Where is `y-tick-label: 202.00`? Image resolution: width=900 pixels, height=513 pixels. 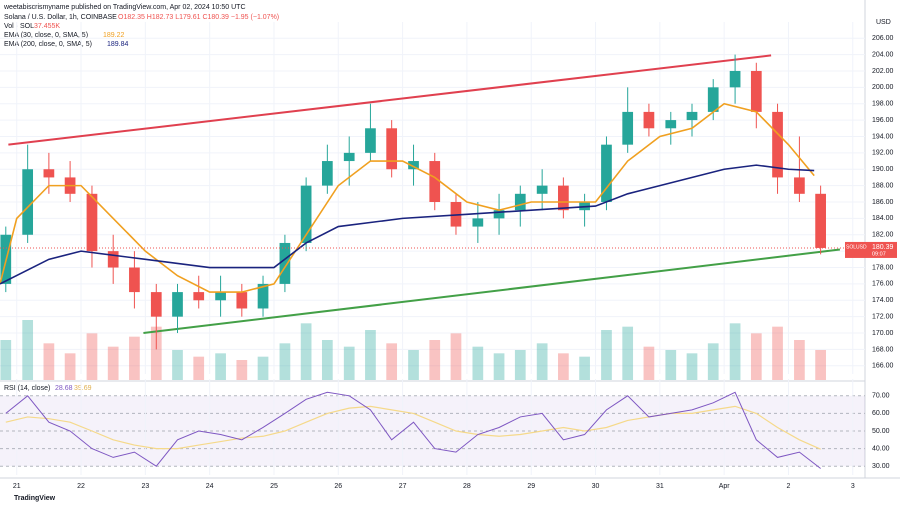 y-tick-label: 202.00 is located at coordinates (883, 71).